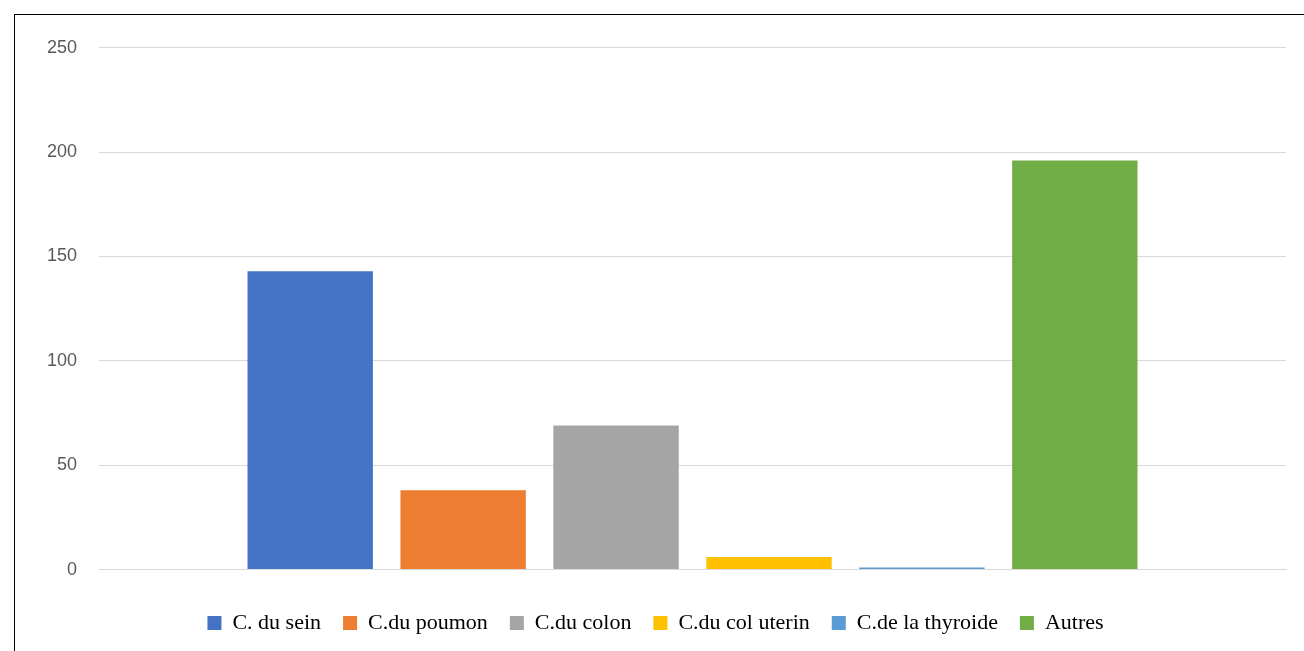 The image size is (1304, 651). What do you see at coordinates (72, 568) in the screenshot?
I see `y-tick-label: 0` at bounding box center [72, 568].